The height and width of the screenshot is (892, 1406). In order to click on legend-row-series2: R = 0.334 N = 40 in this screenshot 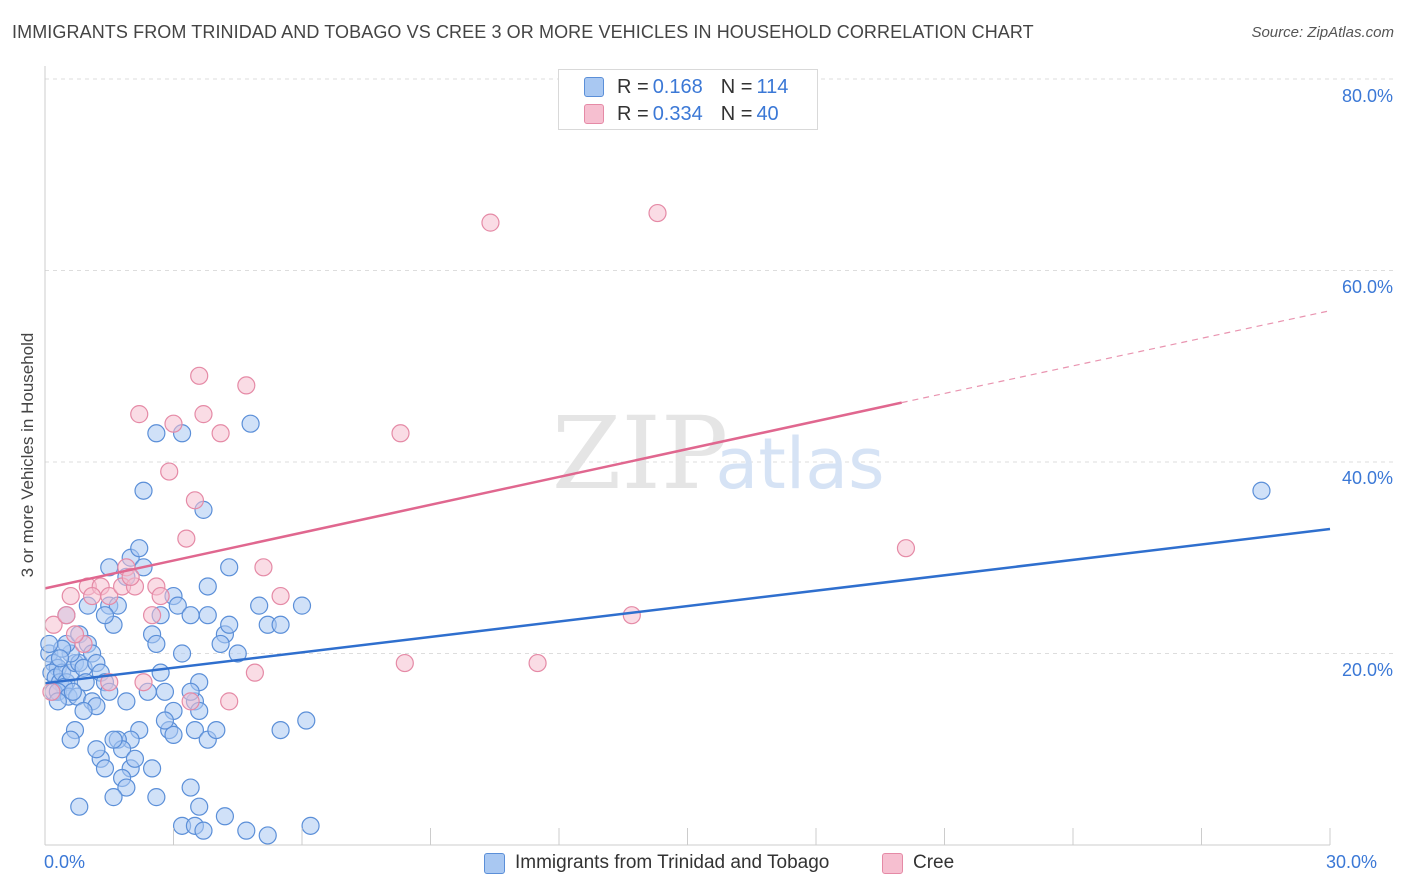, I will do `click(681, 114)`.